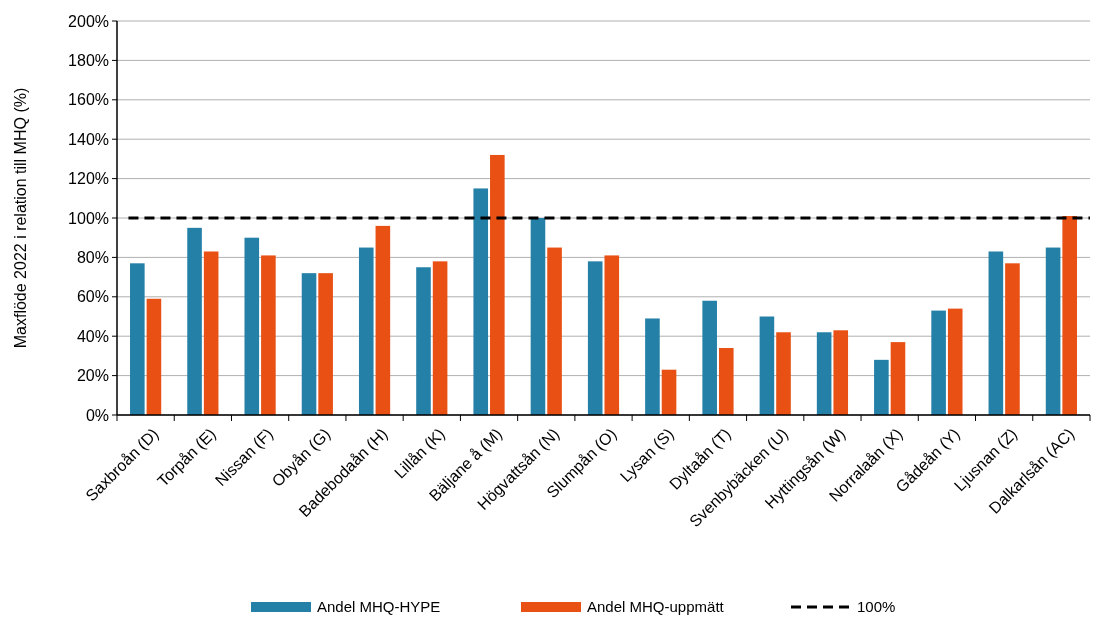 The image size is (1102, 625). Describe the element at coordinates (876, 607) in the screenshot. I see `legend-label: 100%` at that location.